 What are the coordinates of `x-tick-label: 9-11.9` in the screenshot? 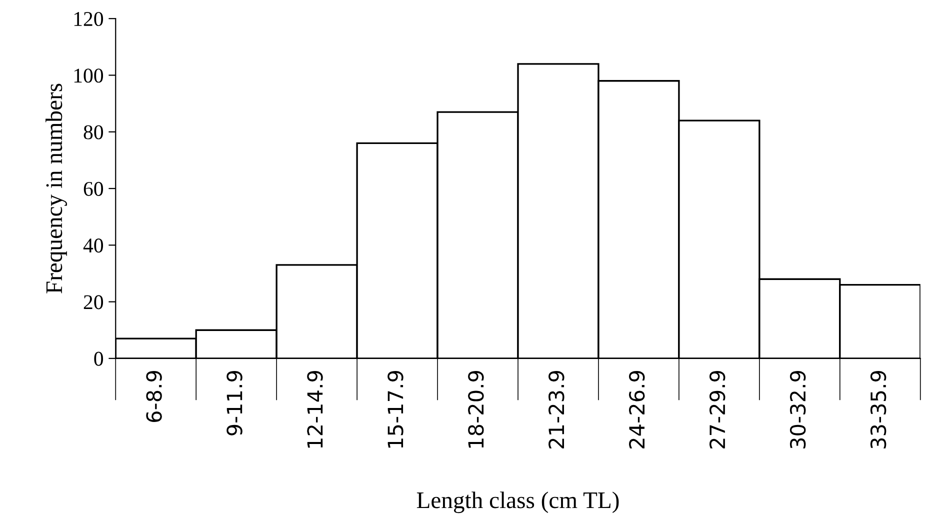 It's located at (234, 403).